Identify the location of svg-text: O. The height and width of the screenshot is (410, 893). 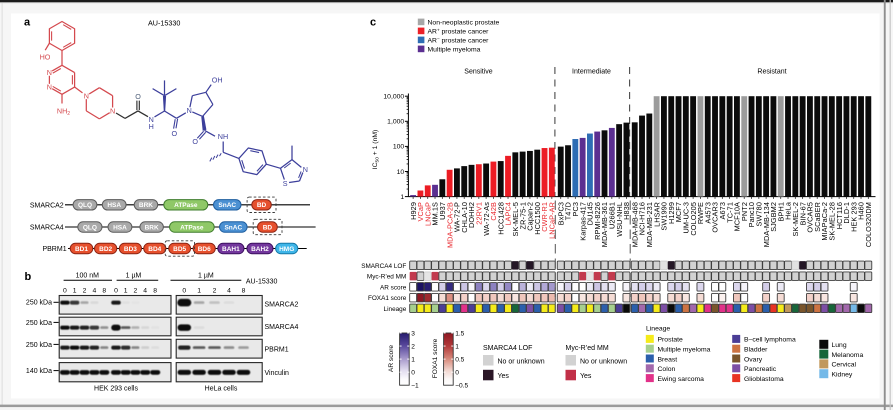
(175, 133).